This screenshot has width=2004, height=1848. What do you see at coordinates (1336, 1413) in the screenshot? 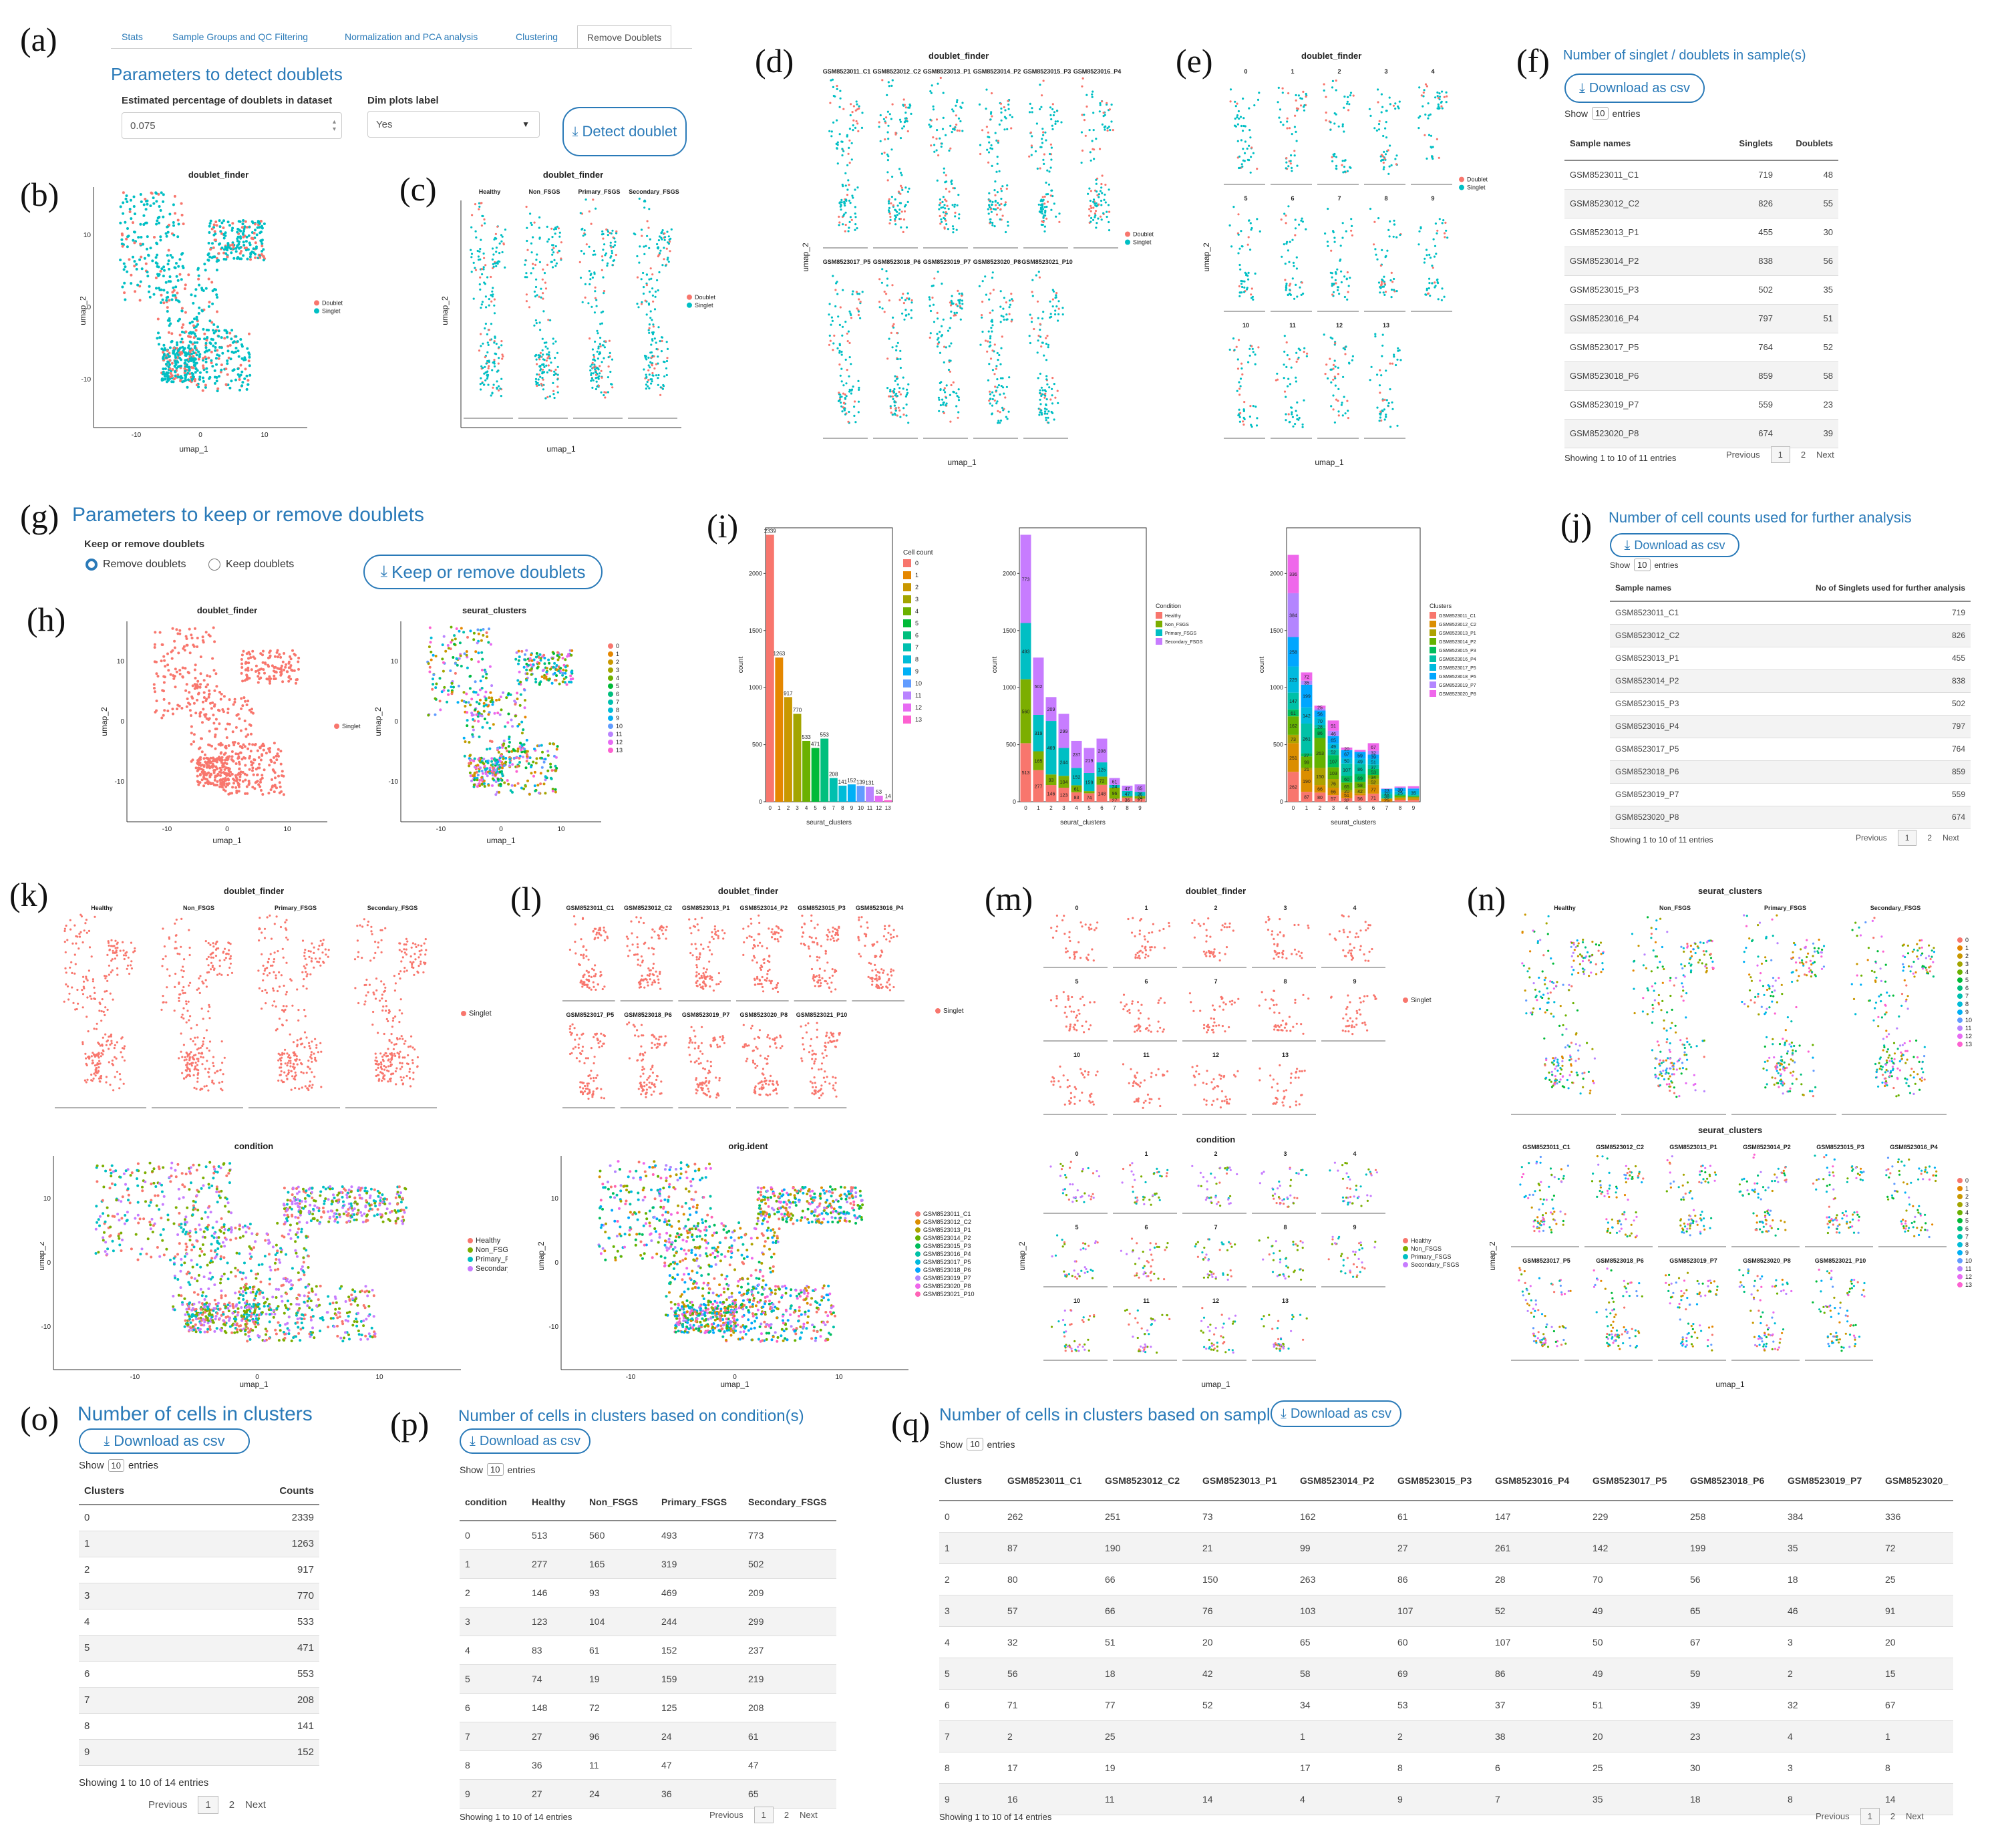
I see `download-csv-button-q: ⤓ Download as csv` at bounding box center [1336, 1413].